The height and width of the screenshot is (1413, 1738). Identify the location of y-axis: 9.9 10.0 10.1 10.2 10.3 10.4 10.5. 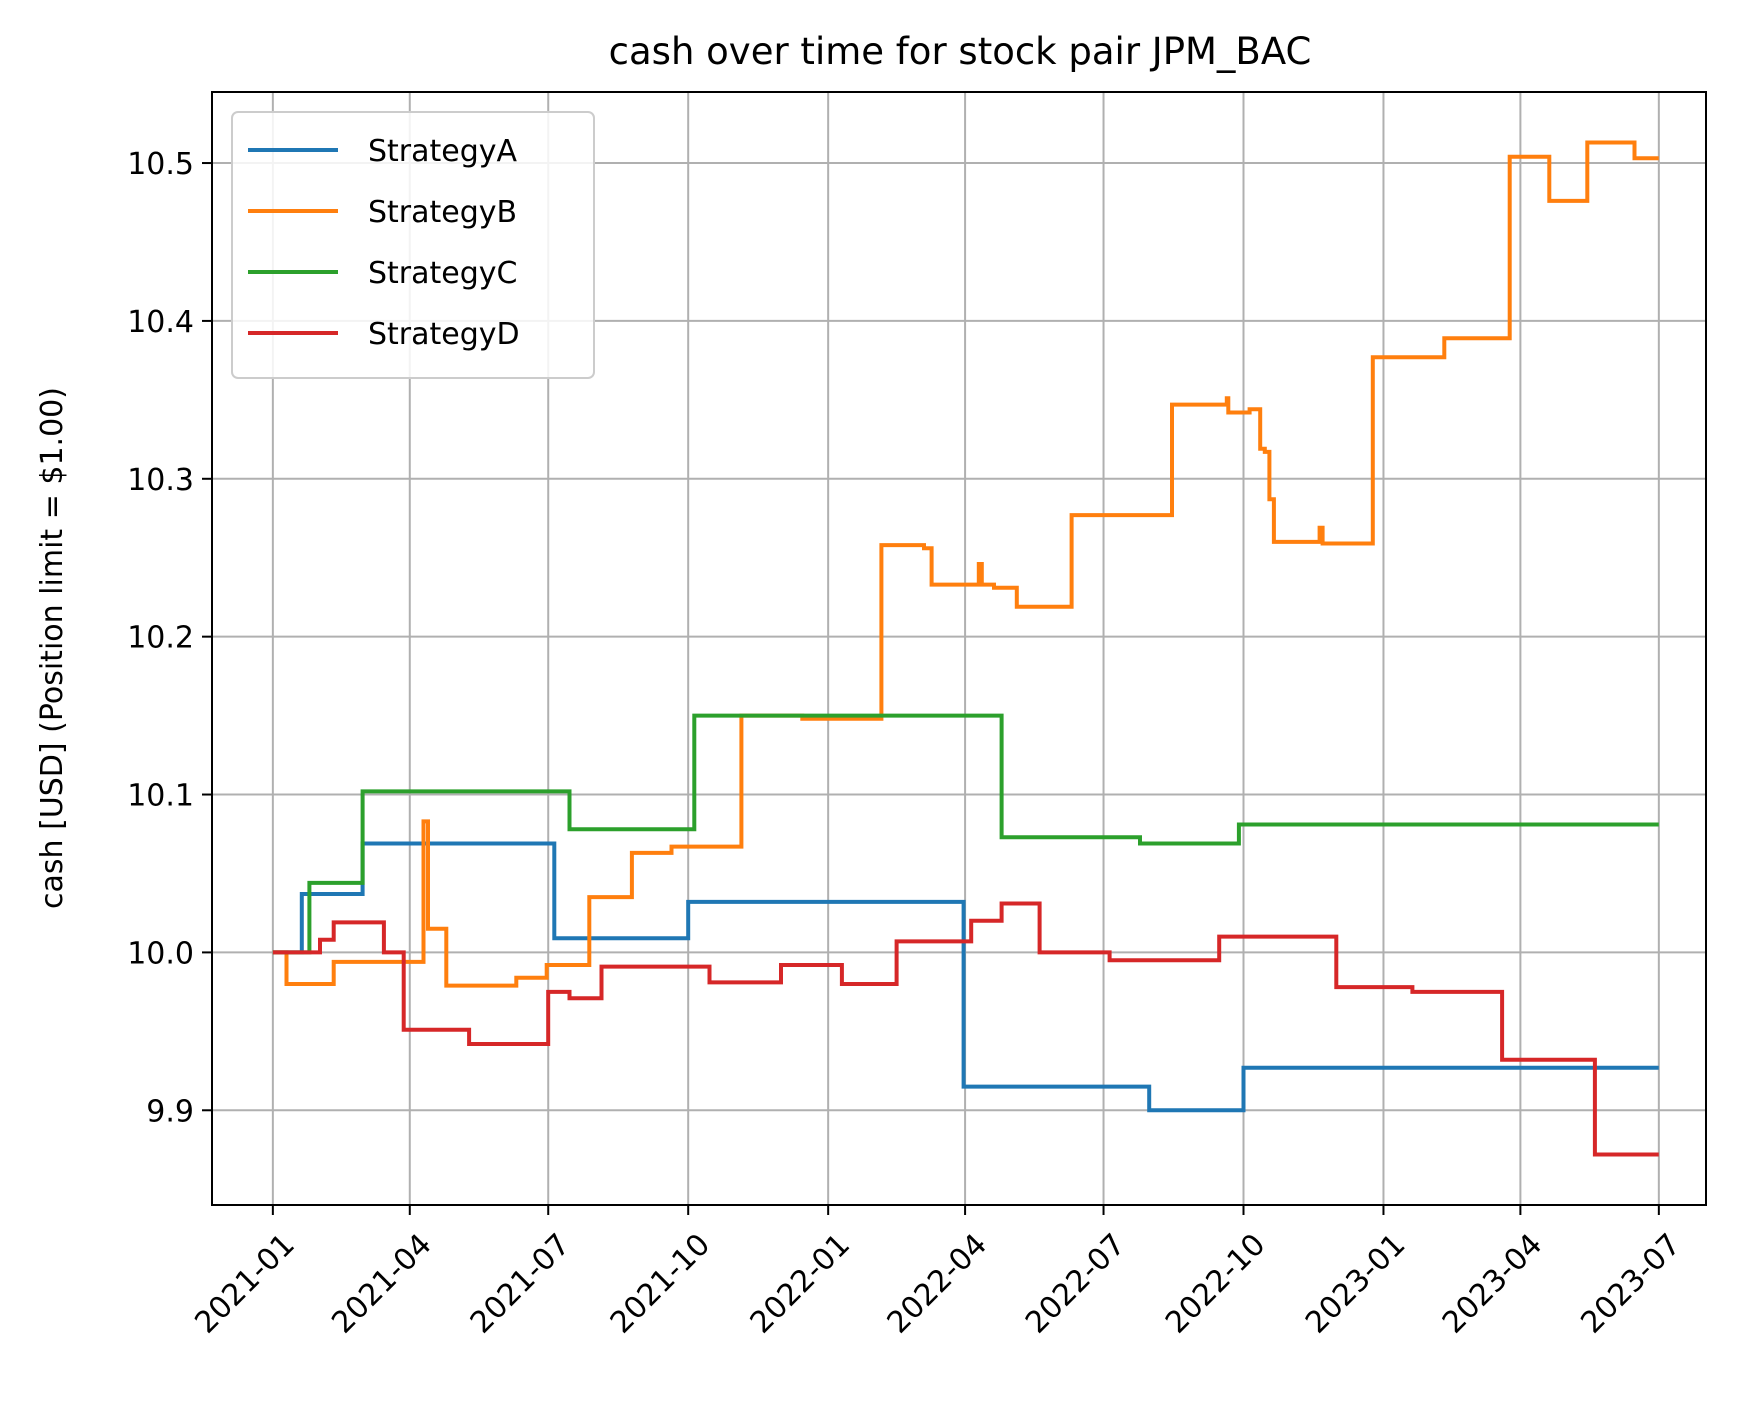
(169, 638).